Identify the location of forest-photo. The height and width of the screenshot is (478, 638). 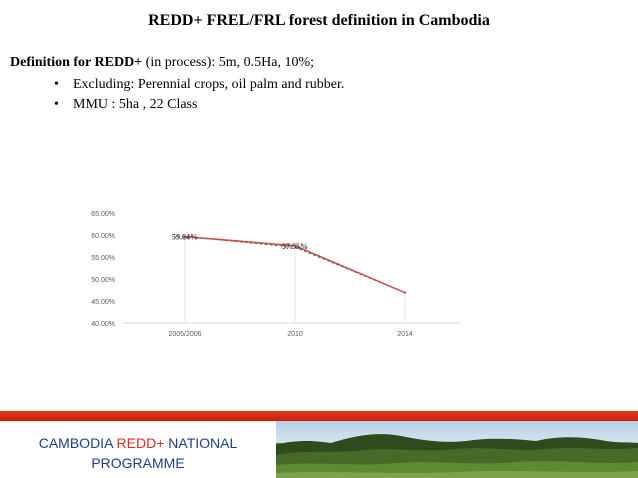
(457, 449).